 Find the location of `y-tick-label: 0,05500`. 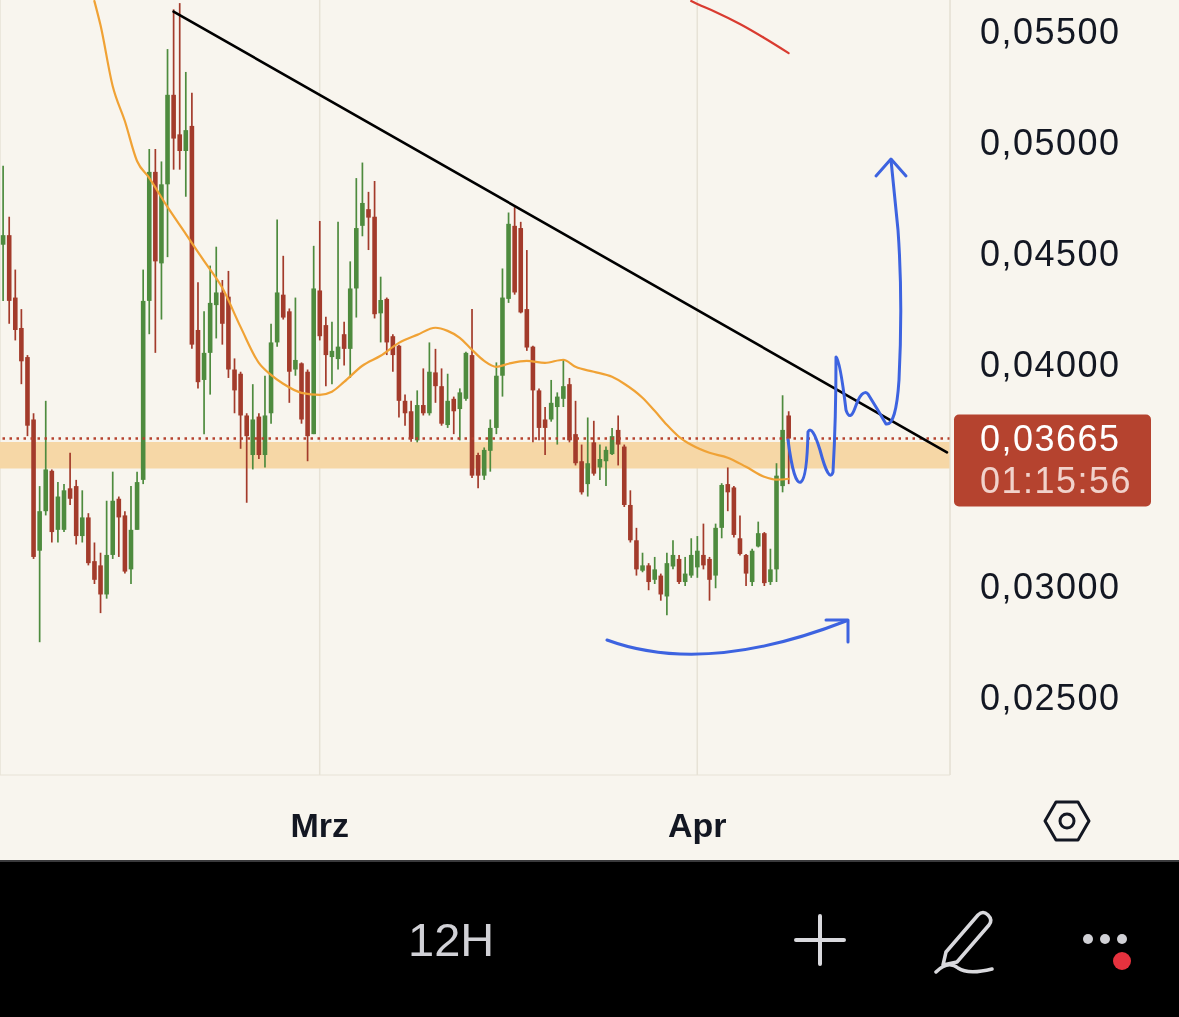

y-tick-label: 0,05500 is located at coordinates (1050, 31).